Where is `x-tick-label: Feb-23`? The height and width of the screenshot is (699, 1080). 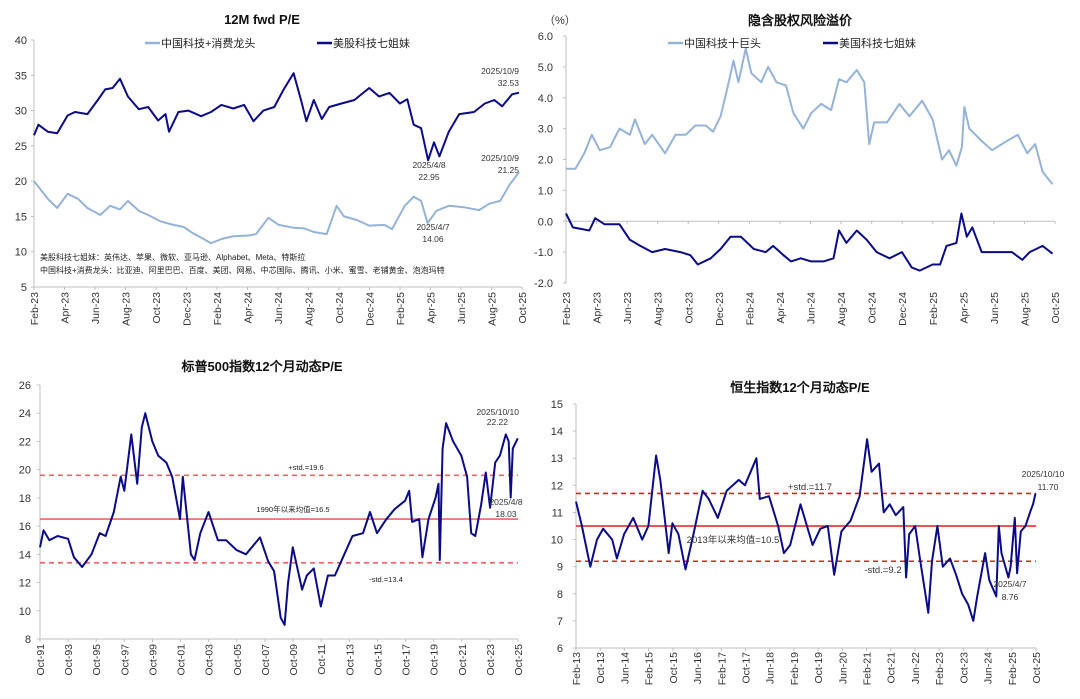
x-tick-label: Feb-23 is located at coordinates (567, 308).